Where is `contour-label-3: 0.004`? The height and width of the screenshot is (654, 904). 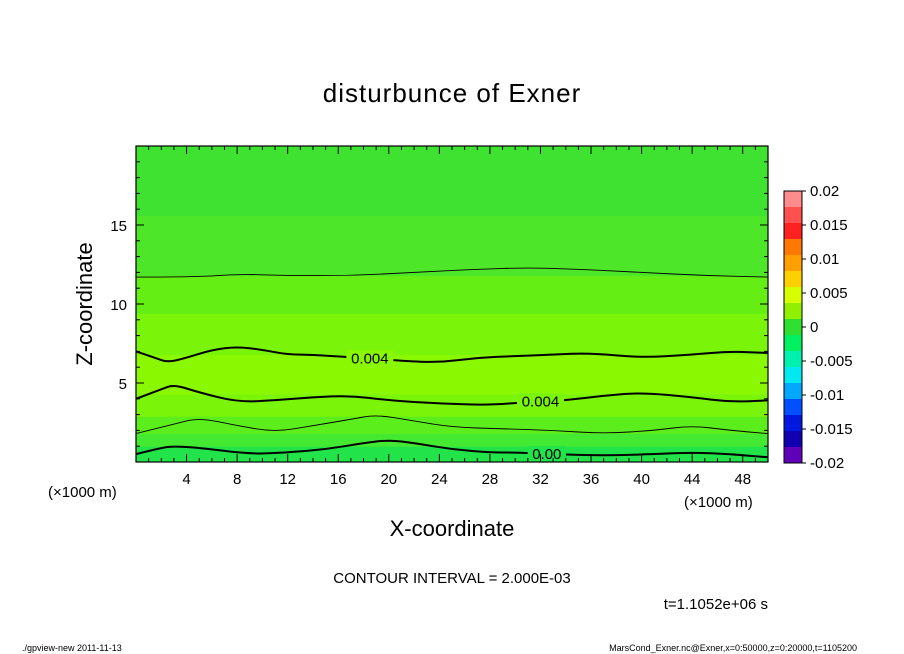 contour-label-3: 0.004 is located at coordinates (370, 359).